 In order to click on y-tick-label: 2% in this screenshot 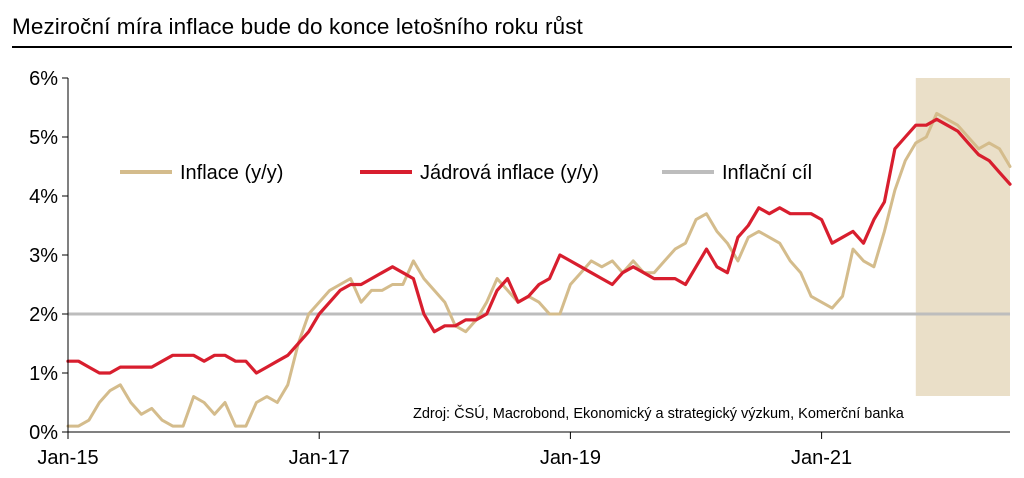, I will do `click(43, 315)`.